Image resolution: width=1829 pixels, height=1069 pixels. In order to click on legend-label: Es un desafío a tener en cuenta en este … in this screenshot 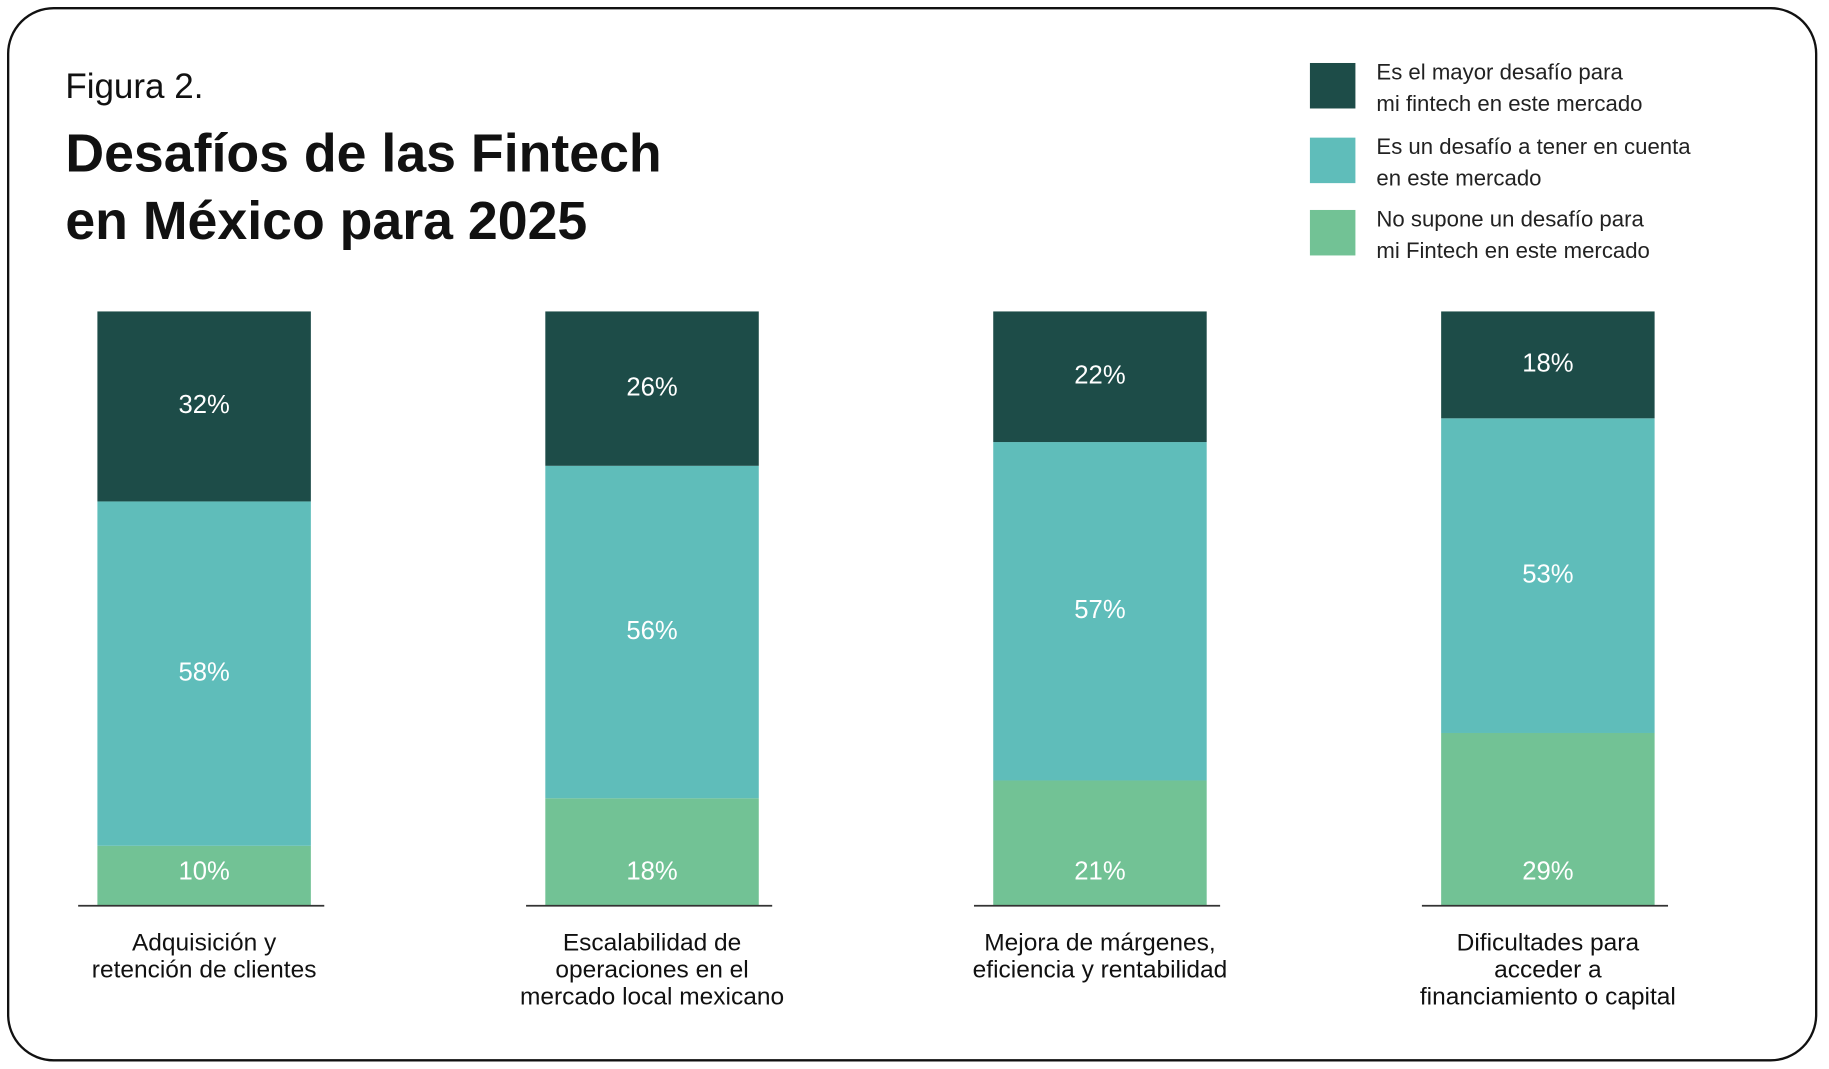, I will do `click(1533, 163)`.